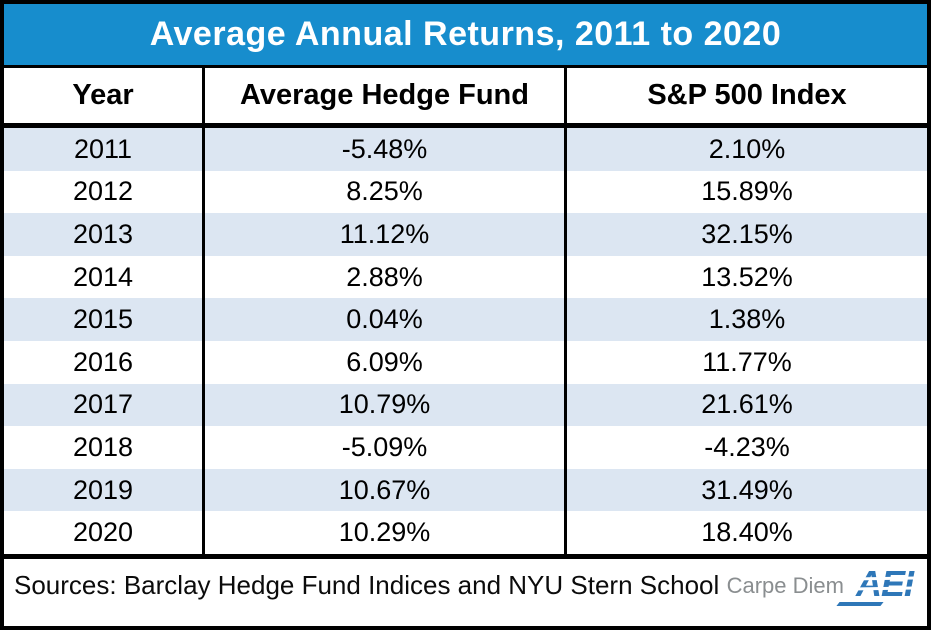 Image resolution: width=931 pixels, height=630 pixels. I want to click on table-header-row: Year Average Hedge Fund S&P 500 Index, so click(465, 98).